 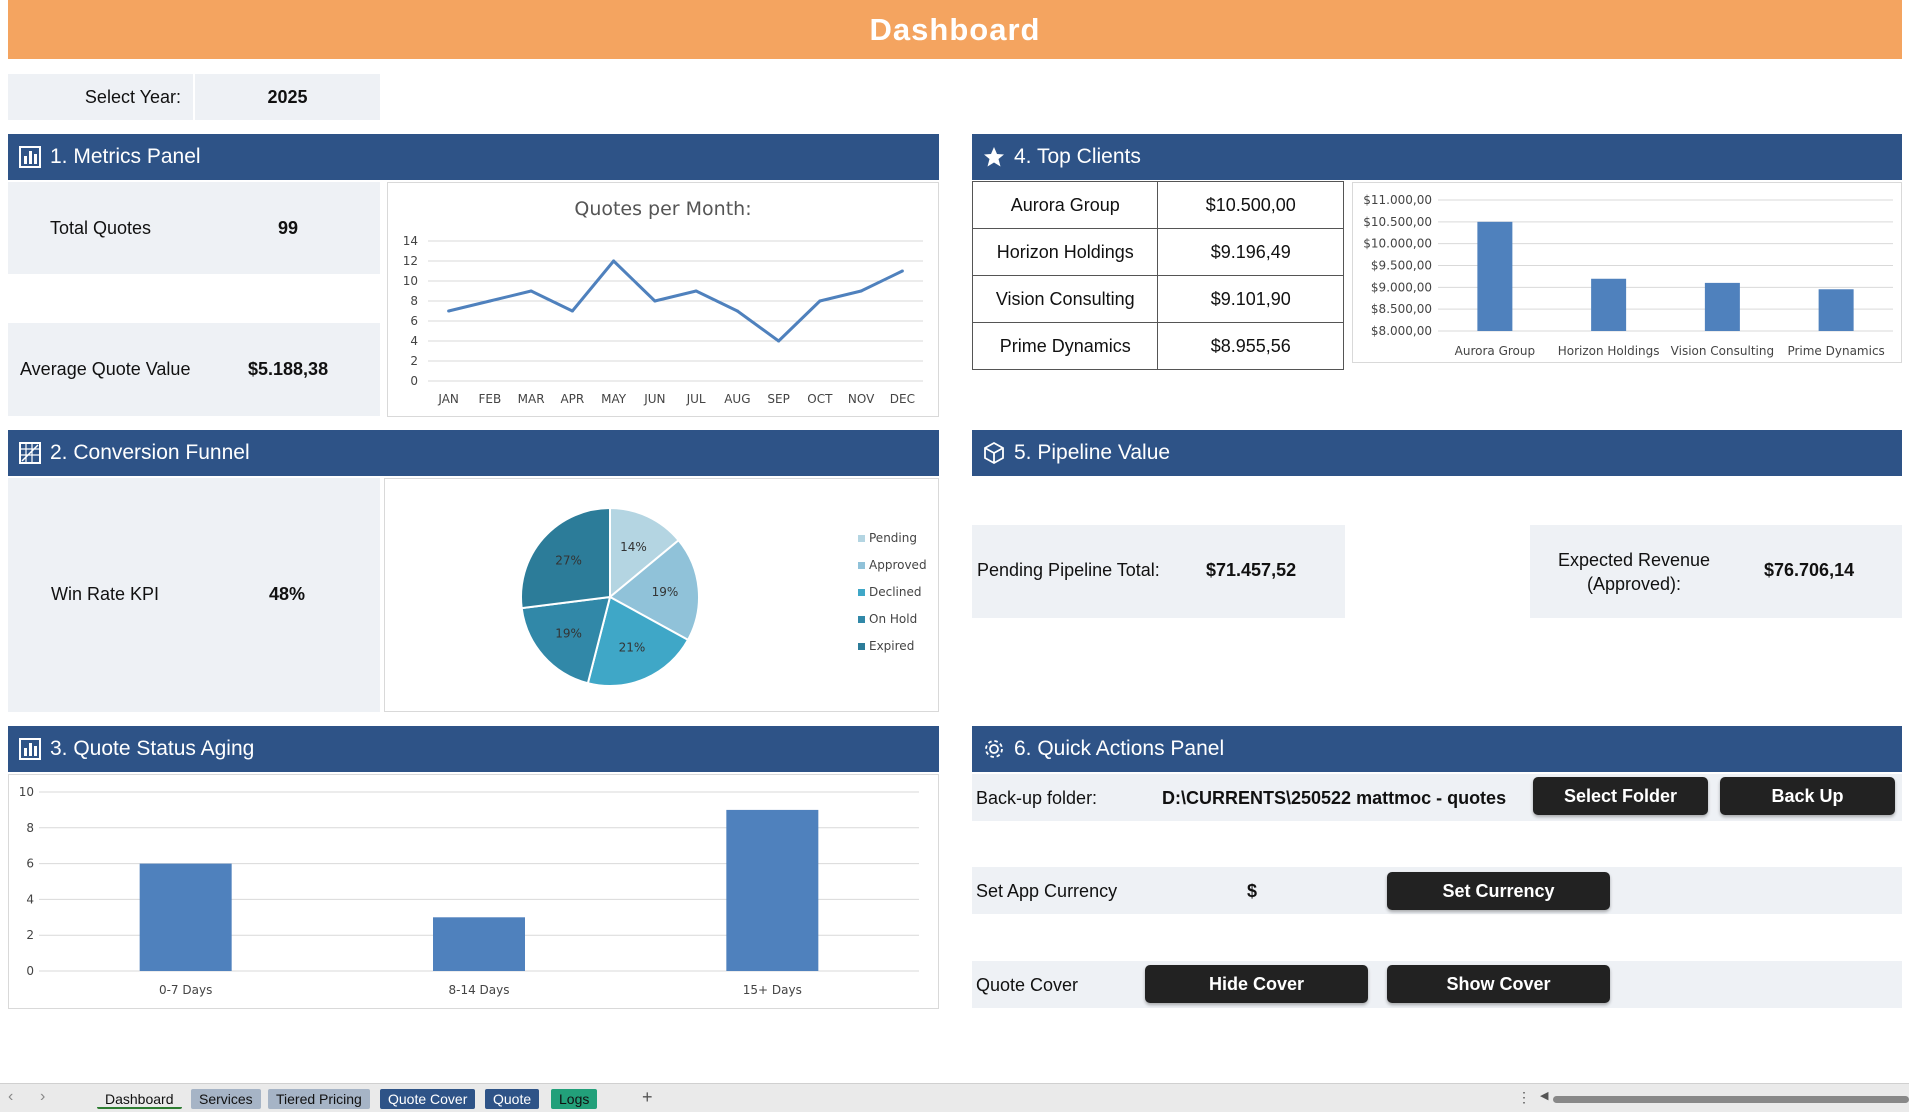 What do you see at coordinates (105, 594) in the screenshot?
I see `win-rate-label: Win Rate KPI` at bounding box center [105, 594].